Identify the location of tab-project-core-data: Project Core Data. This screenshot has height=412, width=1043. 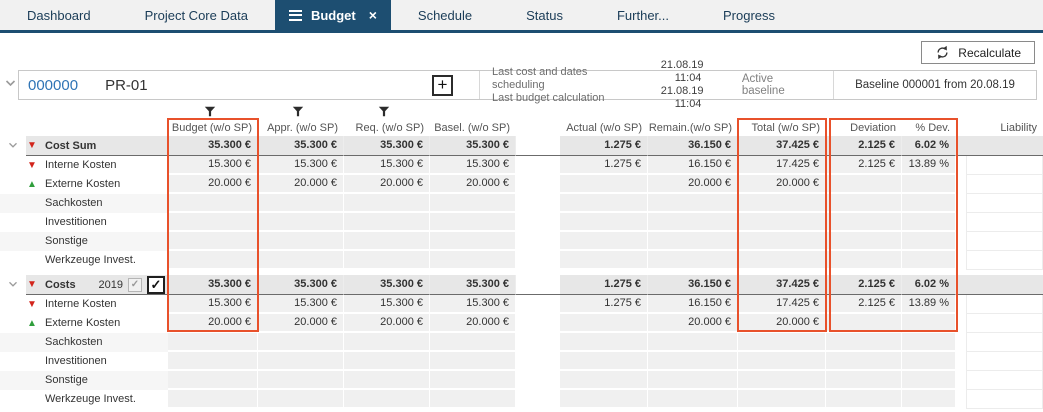
(196, 15).